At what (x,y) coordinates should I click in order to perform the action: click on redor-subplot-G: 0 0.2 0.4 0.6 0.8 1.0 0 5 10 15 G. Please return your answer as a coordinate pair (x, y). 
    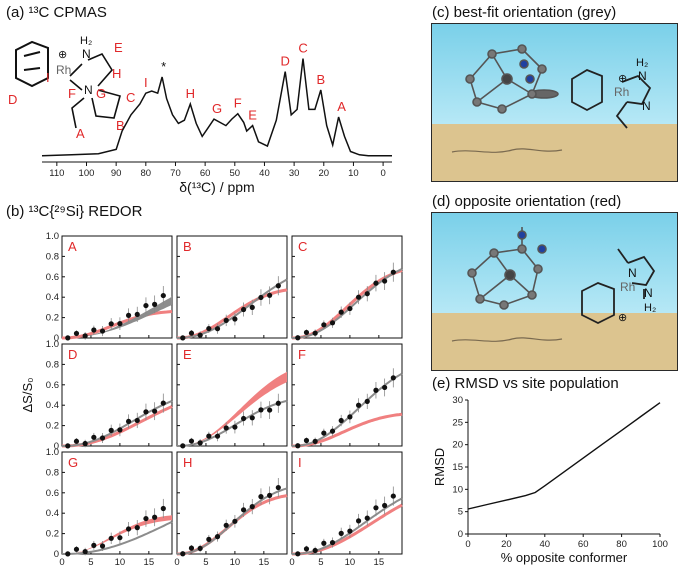
    Looking at the image, I should click on (109, 507).